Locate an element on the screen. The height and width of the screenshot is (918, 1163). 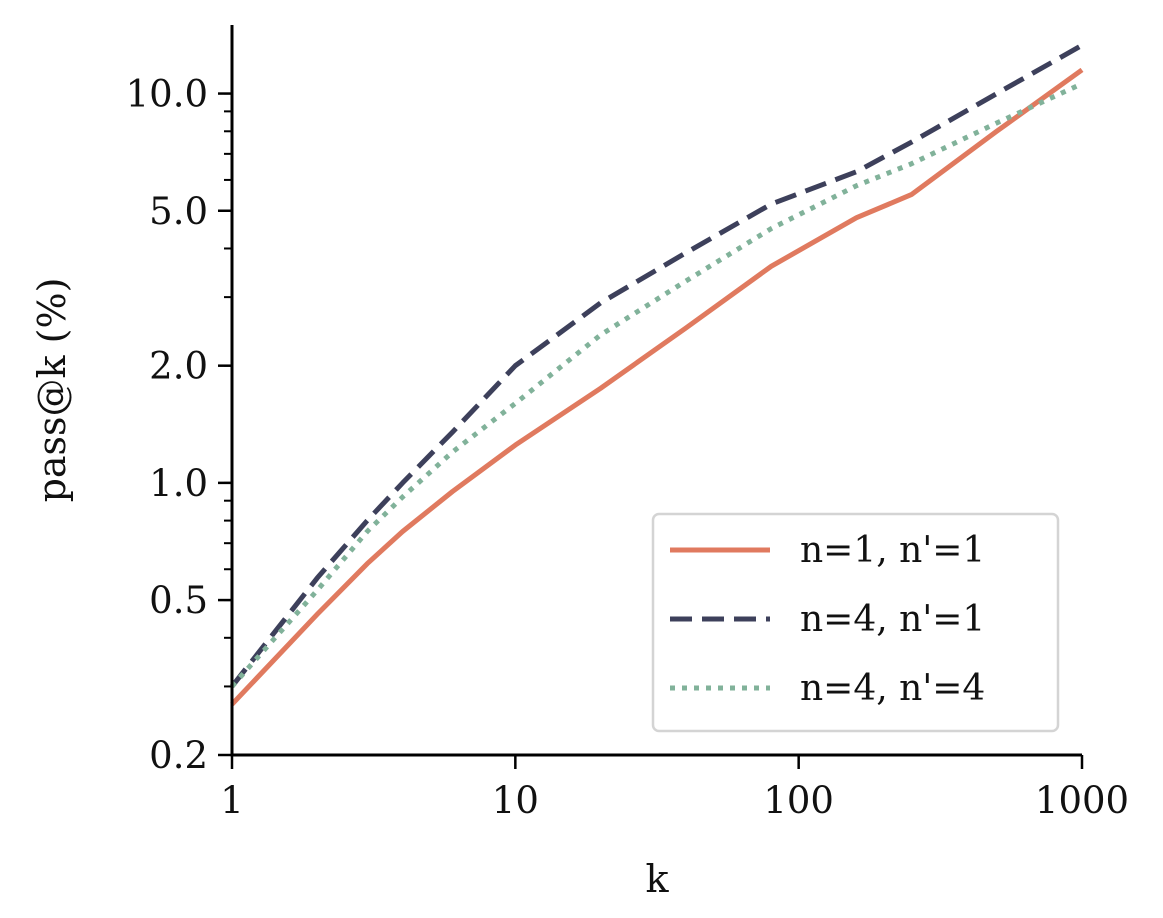
legend: n=1, n'=1 n=4, n'=1 n=4, n'=4 is located at coordinates (855, 622).